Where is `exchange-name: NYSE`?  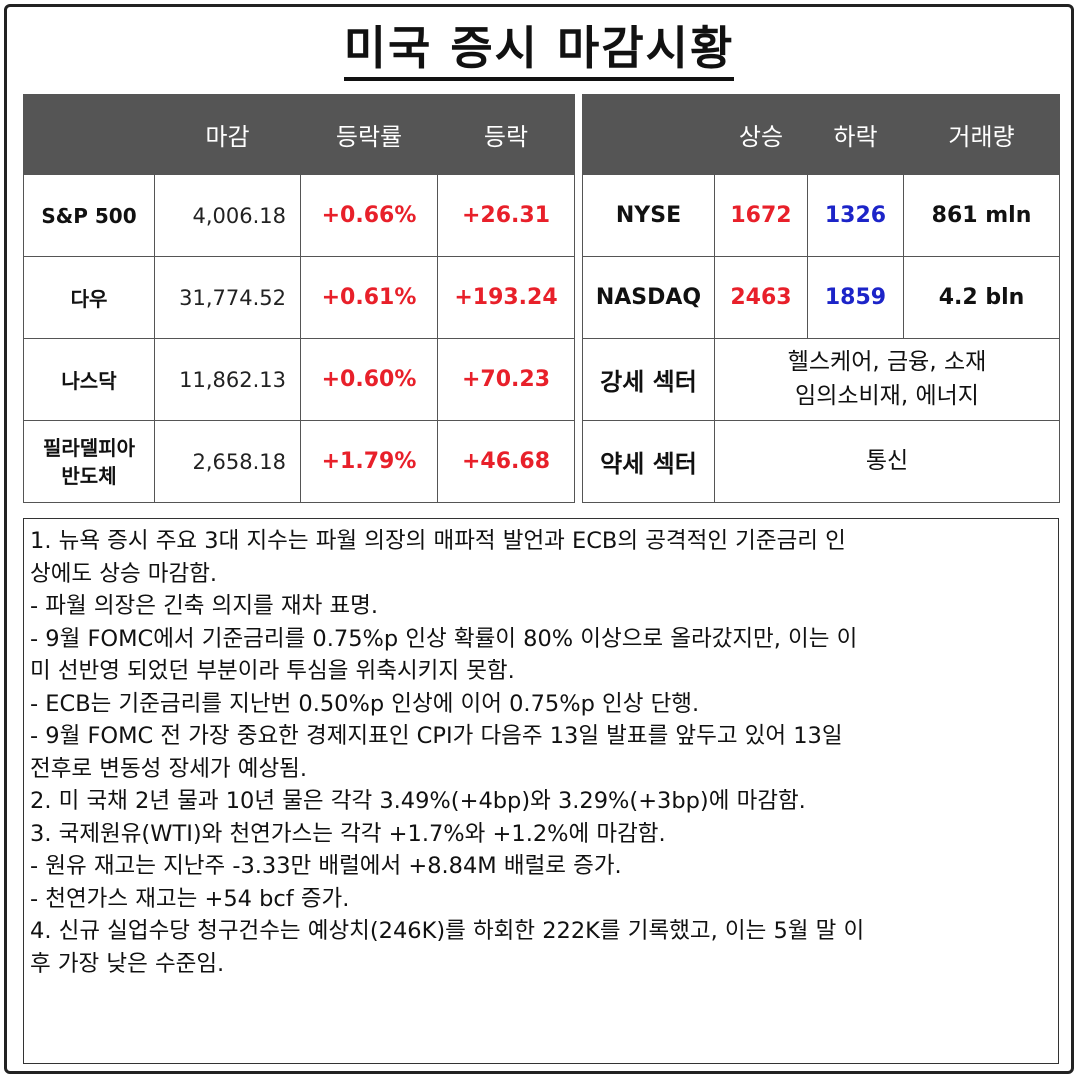
exchange-name: NYSE is located at coordinates (648, 215).